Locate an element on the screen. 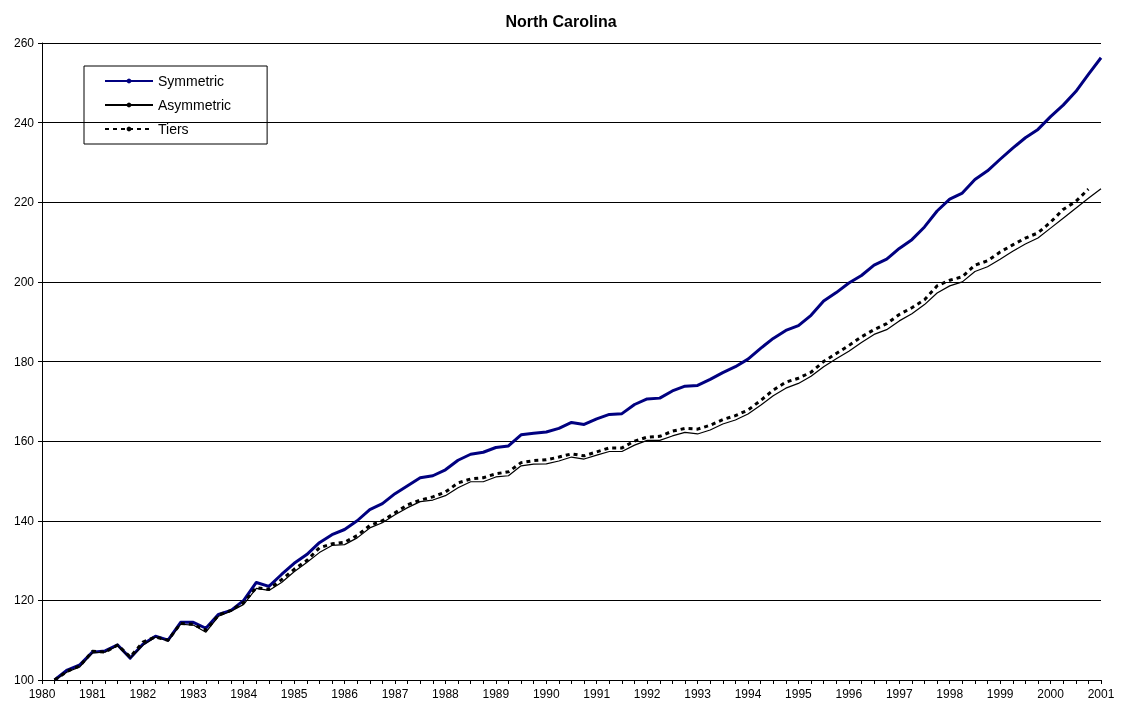  x-tick-label: 1986 is located at coordinates (345, 694).